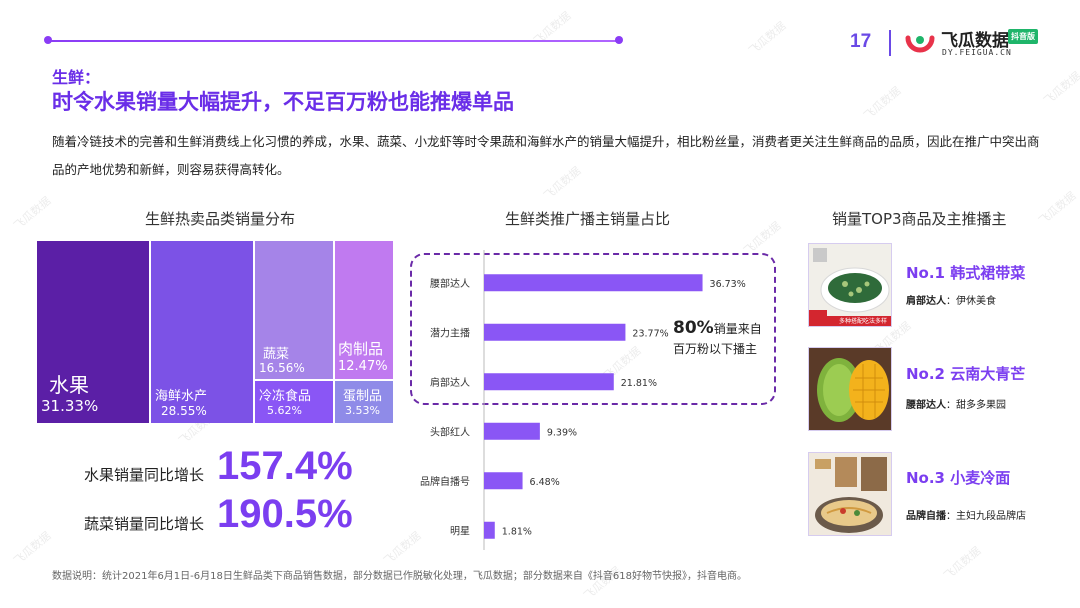  What do you see at coordinates (48, 40) in the screenshot?
I see `header-line-dot-left` at bounding box center [48, 40].